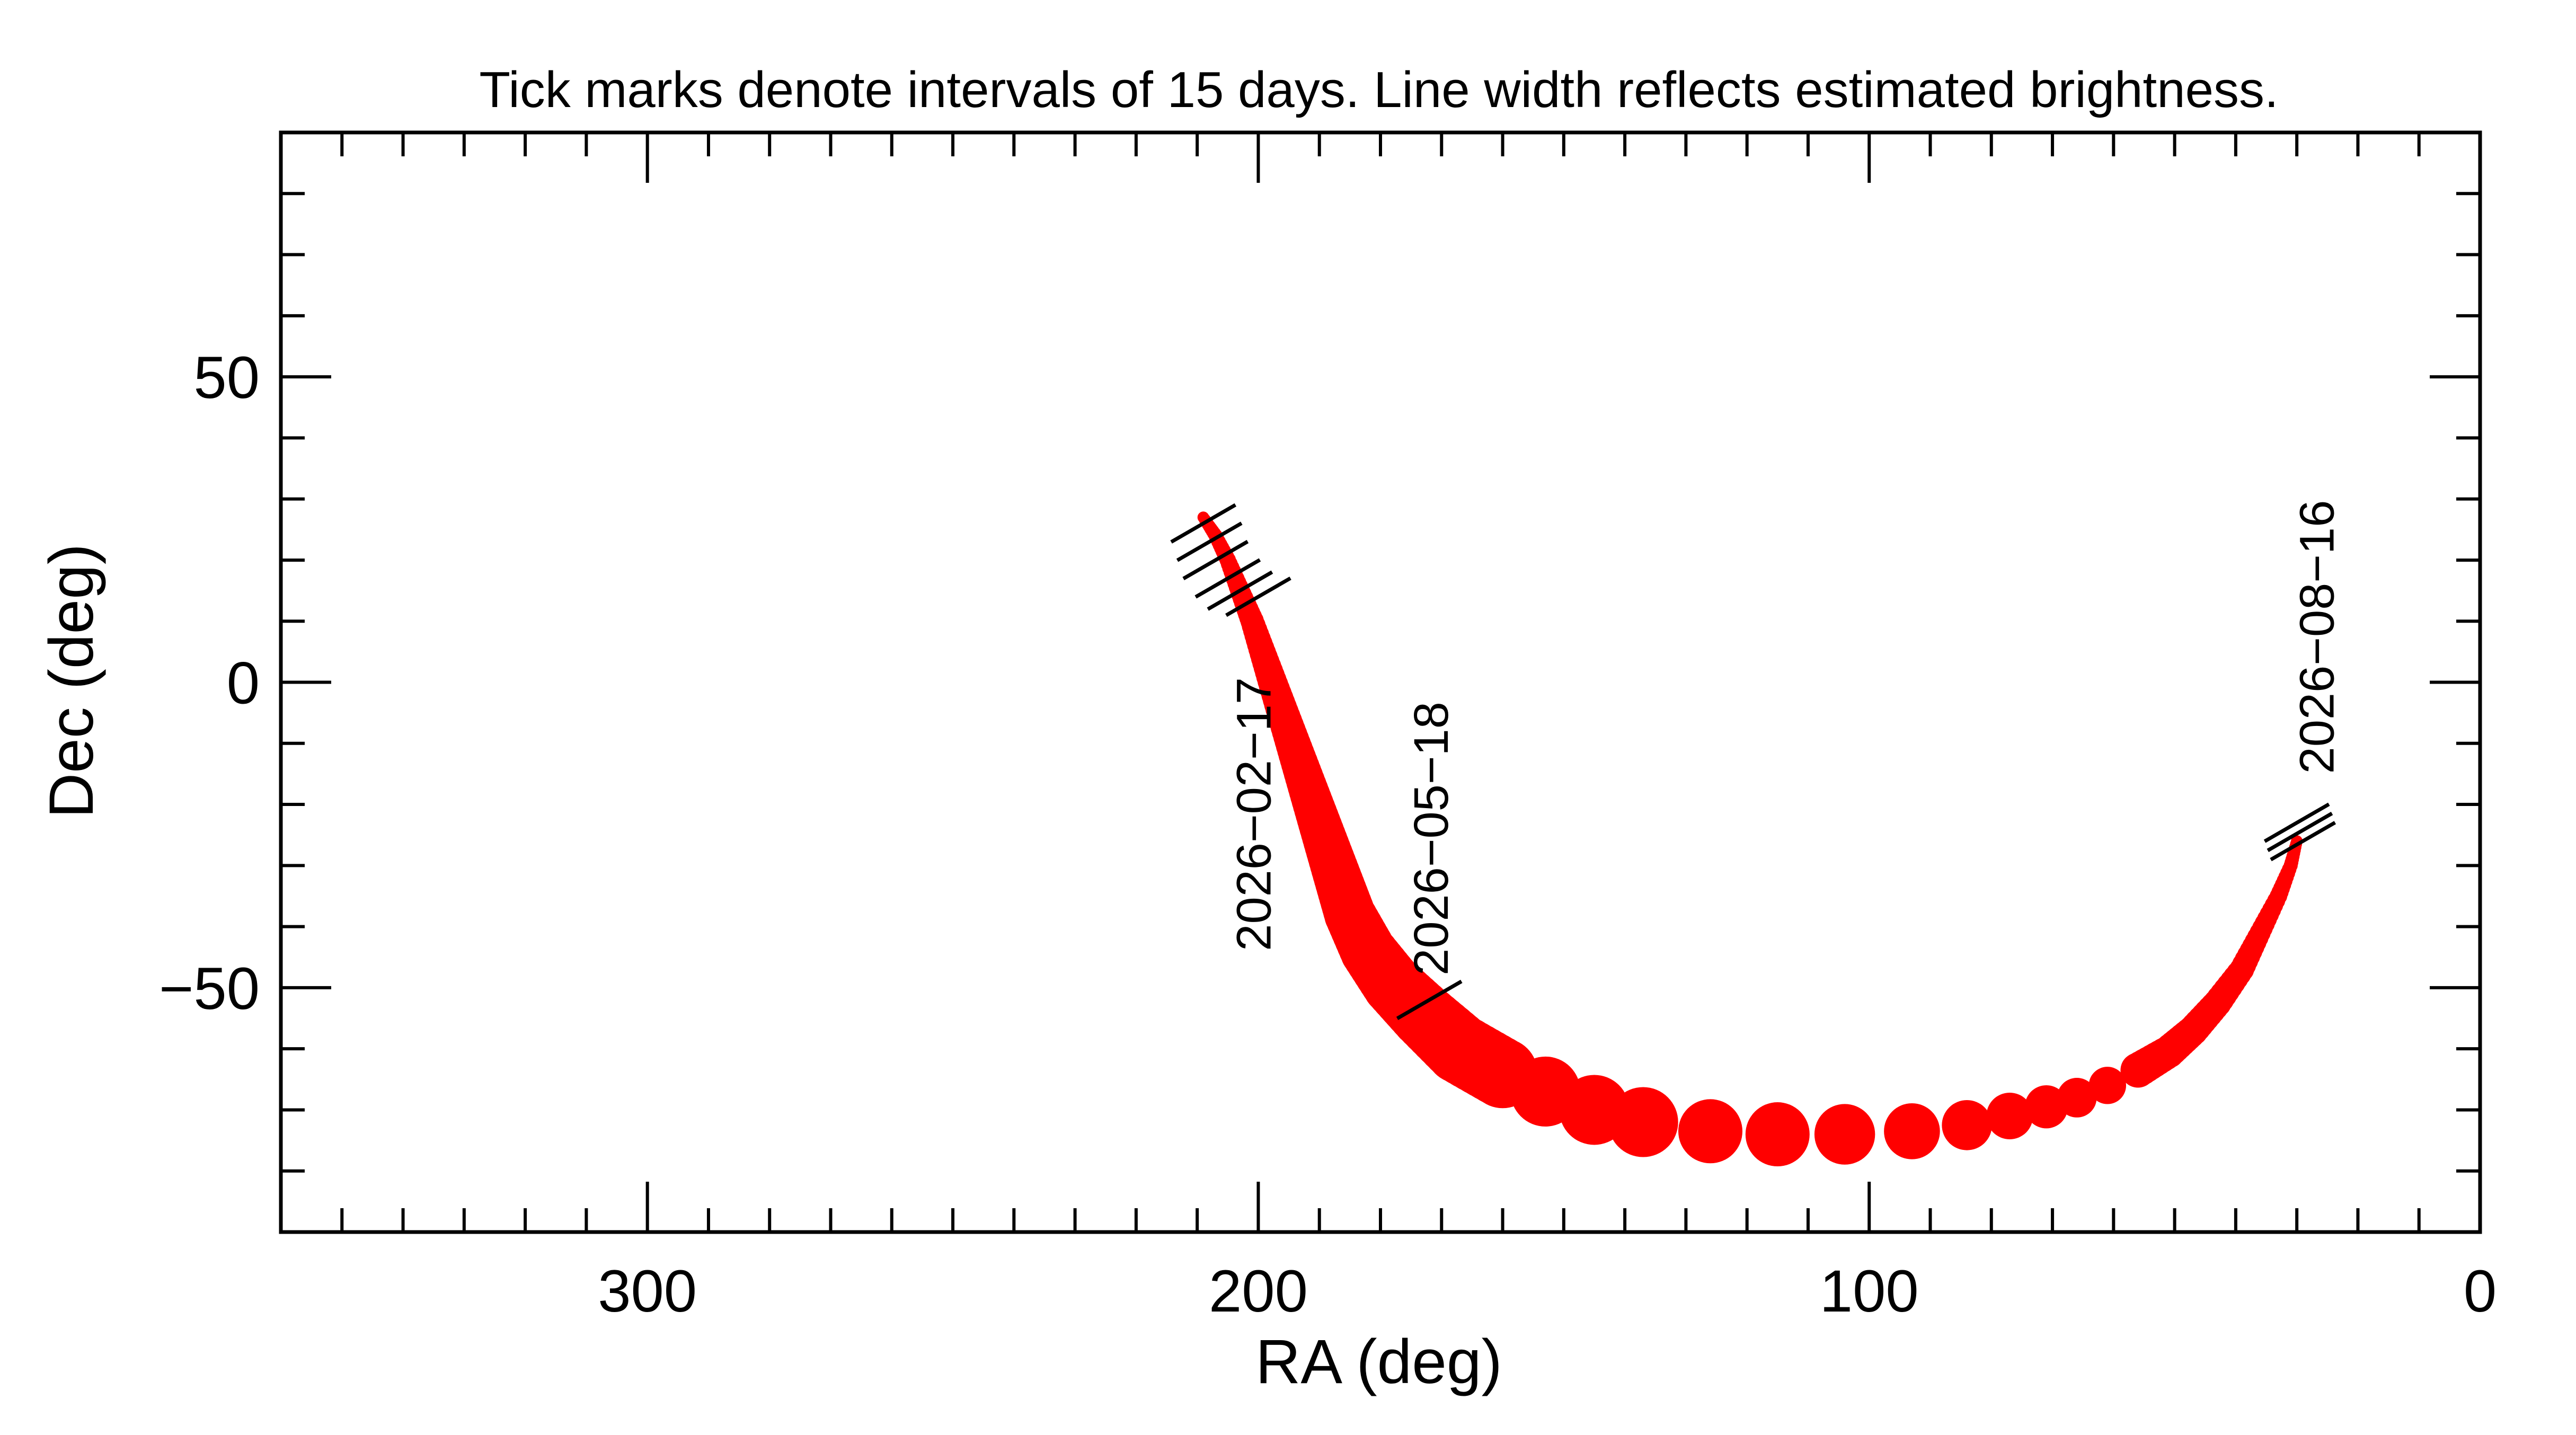  Describe the element at coordinates (1431, 839) in the screenshot. I see `date-annotation: 2026−05−18` at that location.